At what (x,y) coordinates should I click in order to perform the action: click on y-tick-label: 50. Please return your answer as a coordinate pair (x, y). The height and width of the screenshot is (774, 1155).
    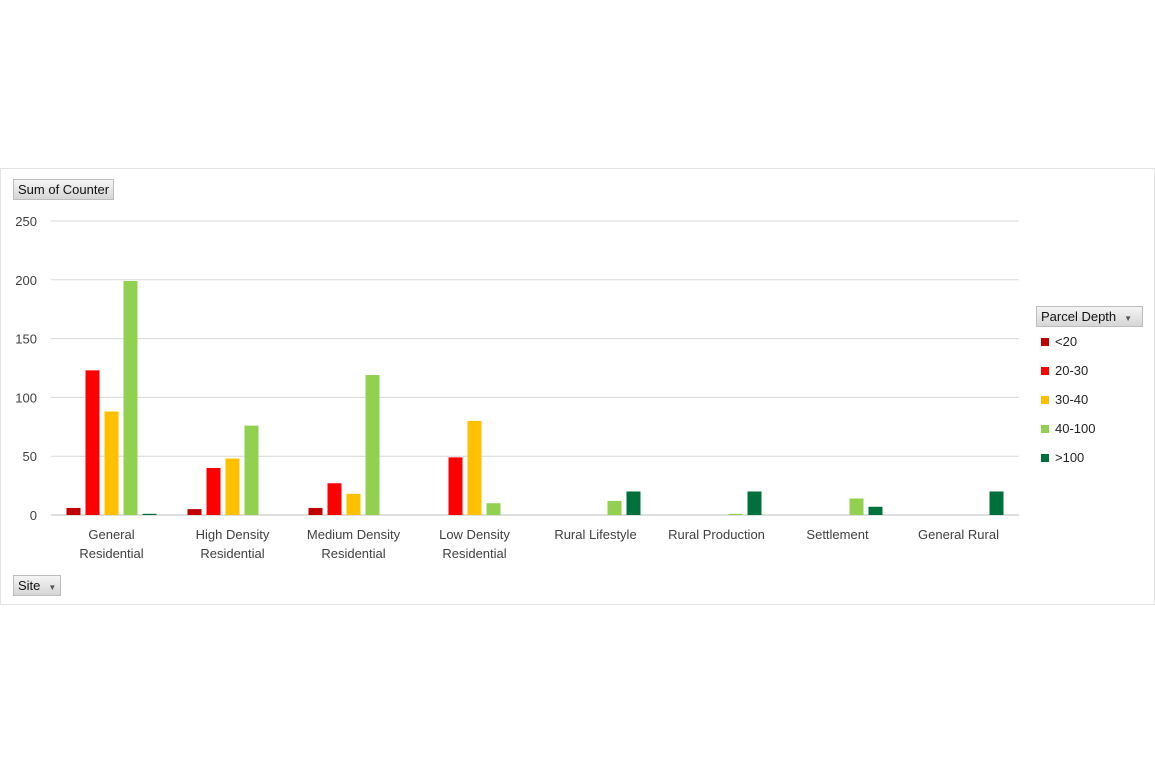
    Looking at the image, I should click on (30, 456).